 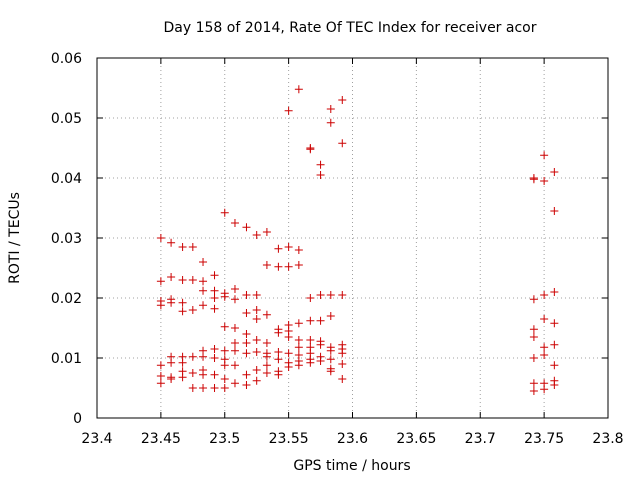 I want to click on x-tick-label: 23.4, so click(x=96, y=439).